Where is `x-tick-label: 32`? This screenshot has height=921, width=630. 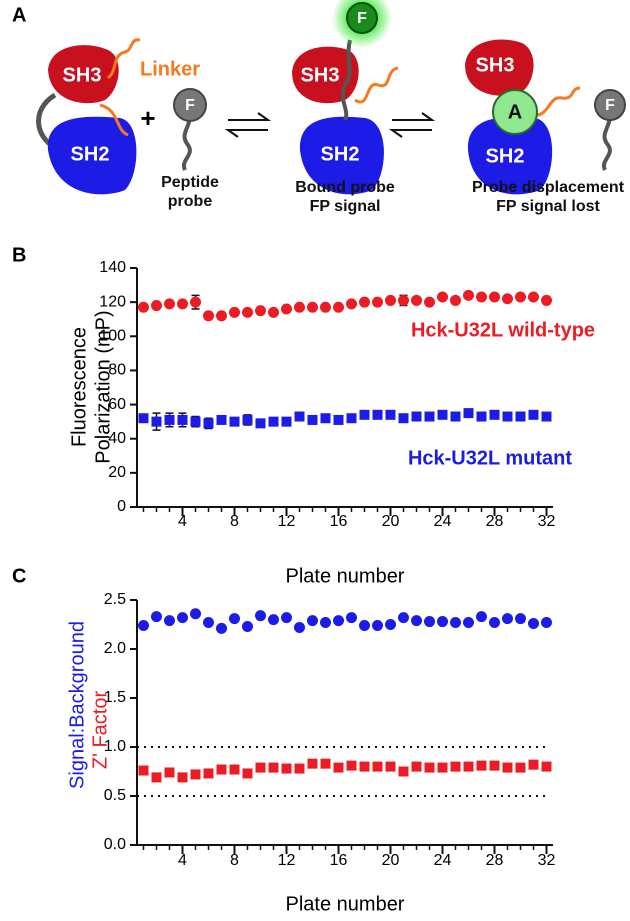 x-tick-label: 32 is located at coordinates (547, 860).